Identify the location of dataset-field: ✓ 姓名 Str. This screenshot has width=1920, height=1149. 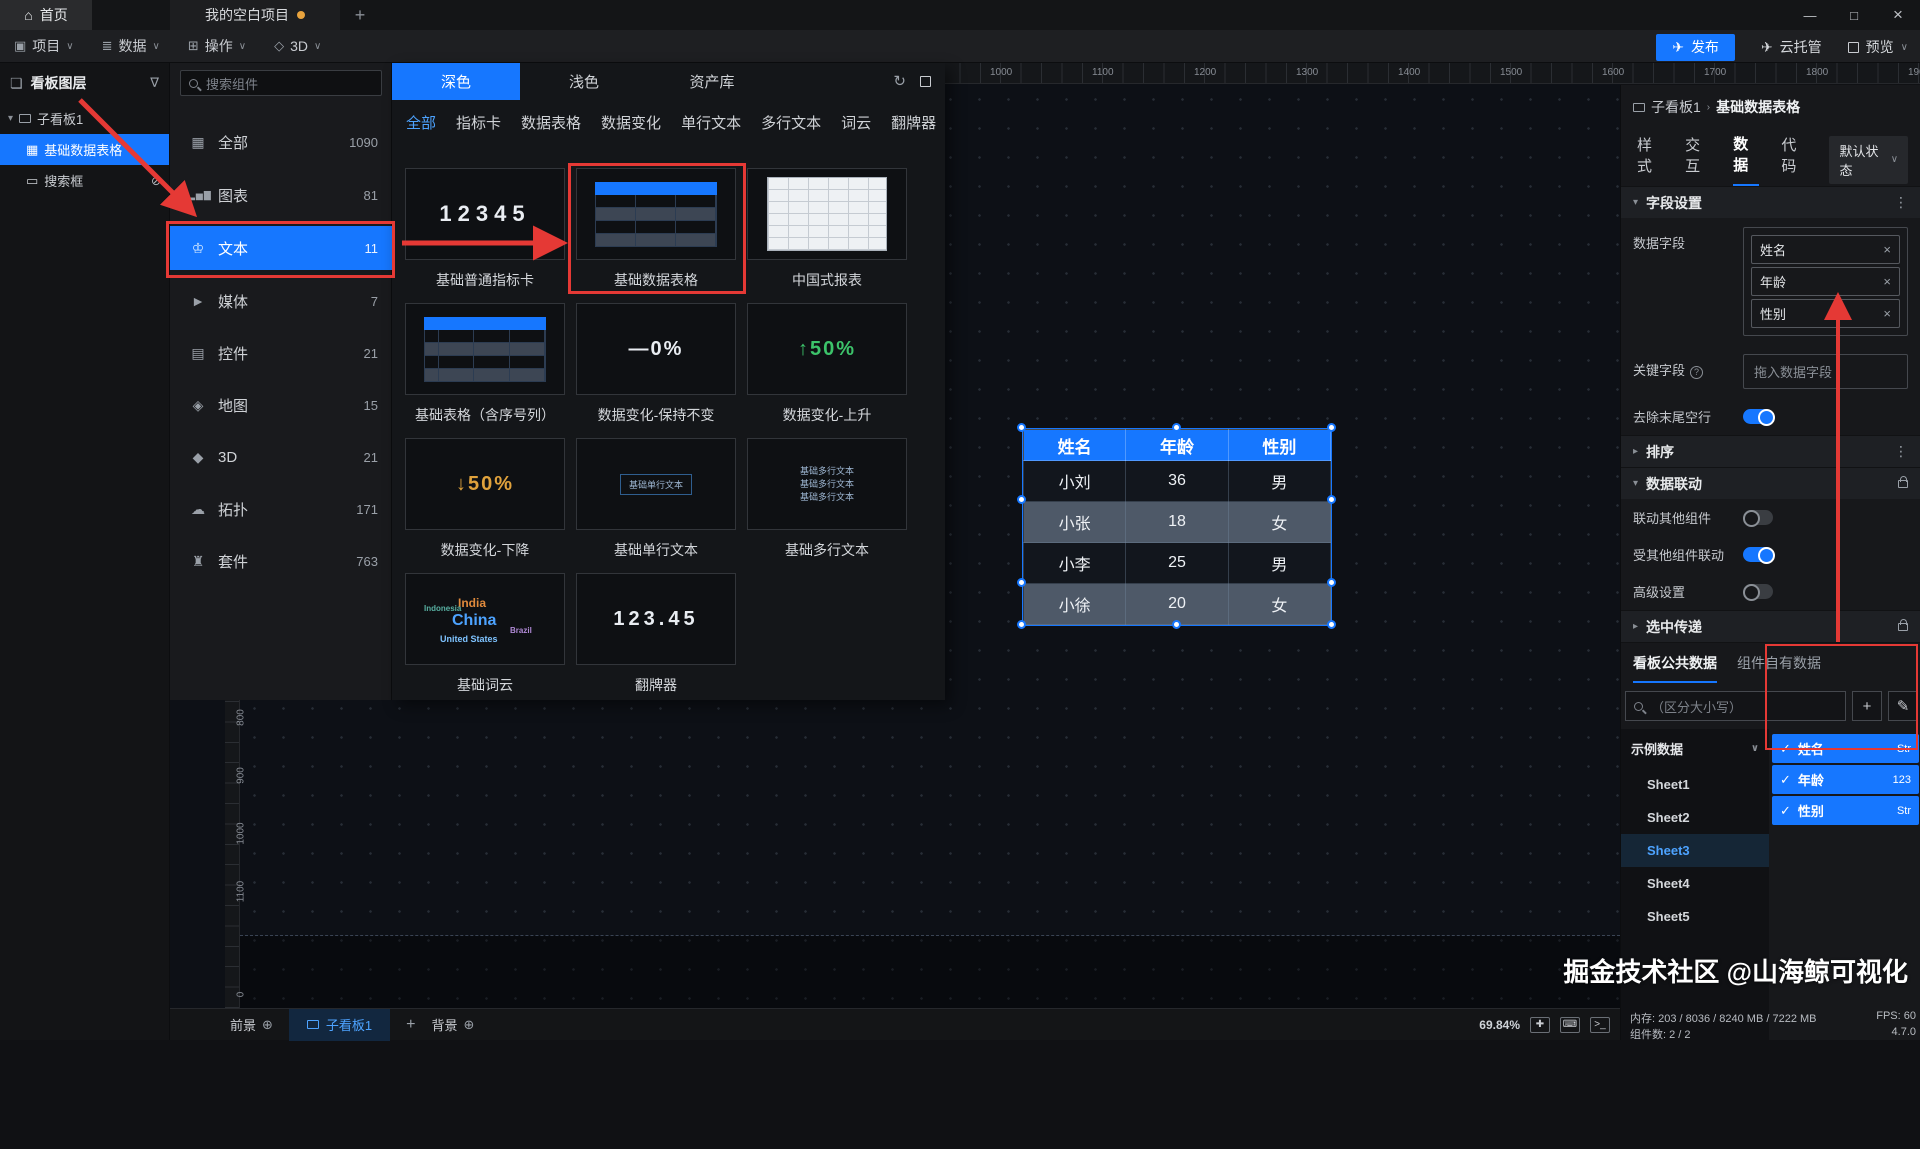
(1845, 748).